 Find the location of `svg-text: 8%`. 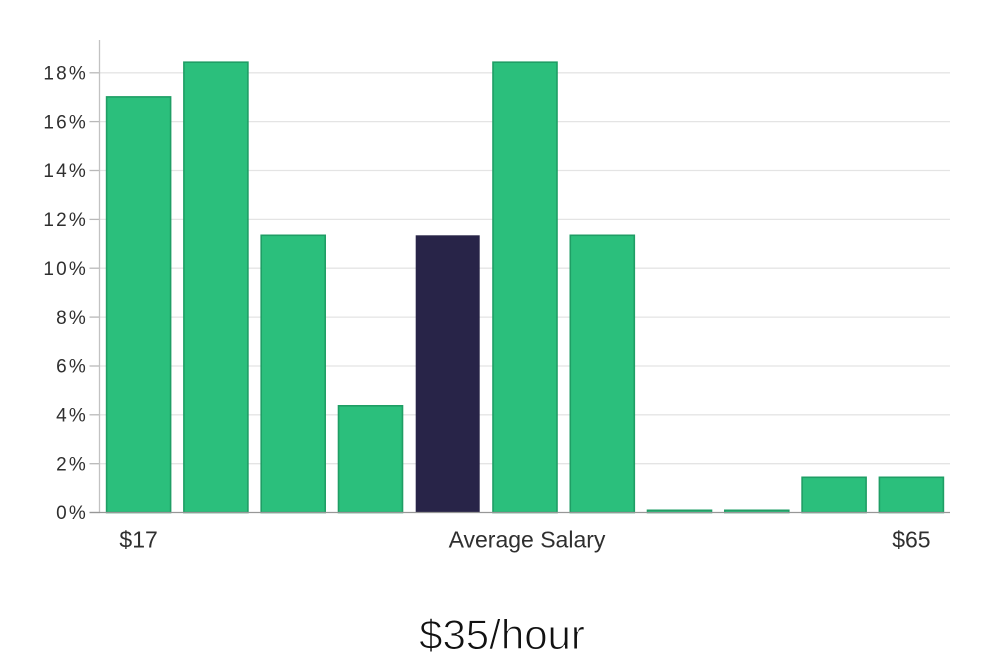

svg-text: 8% is located at coordinates (72, 318).